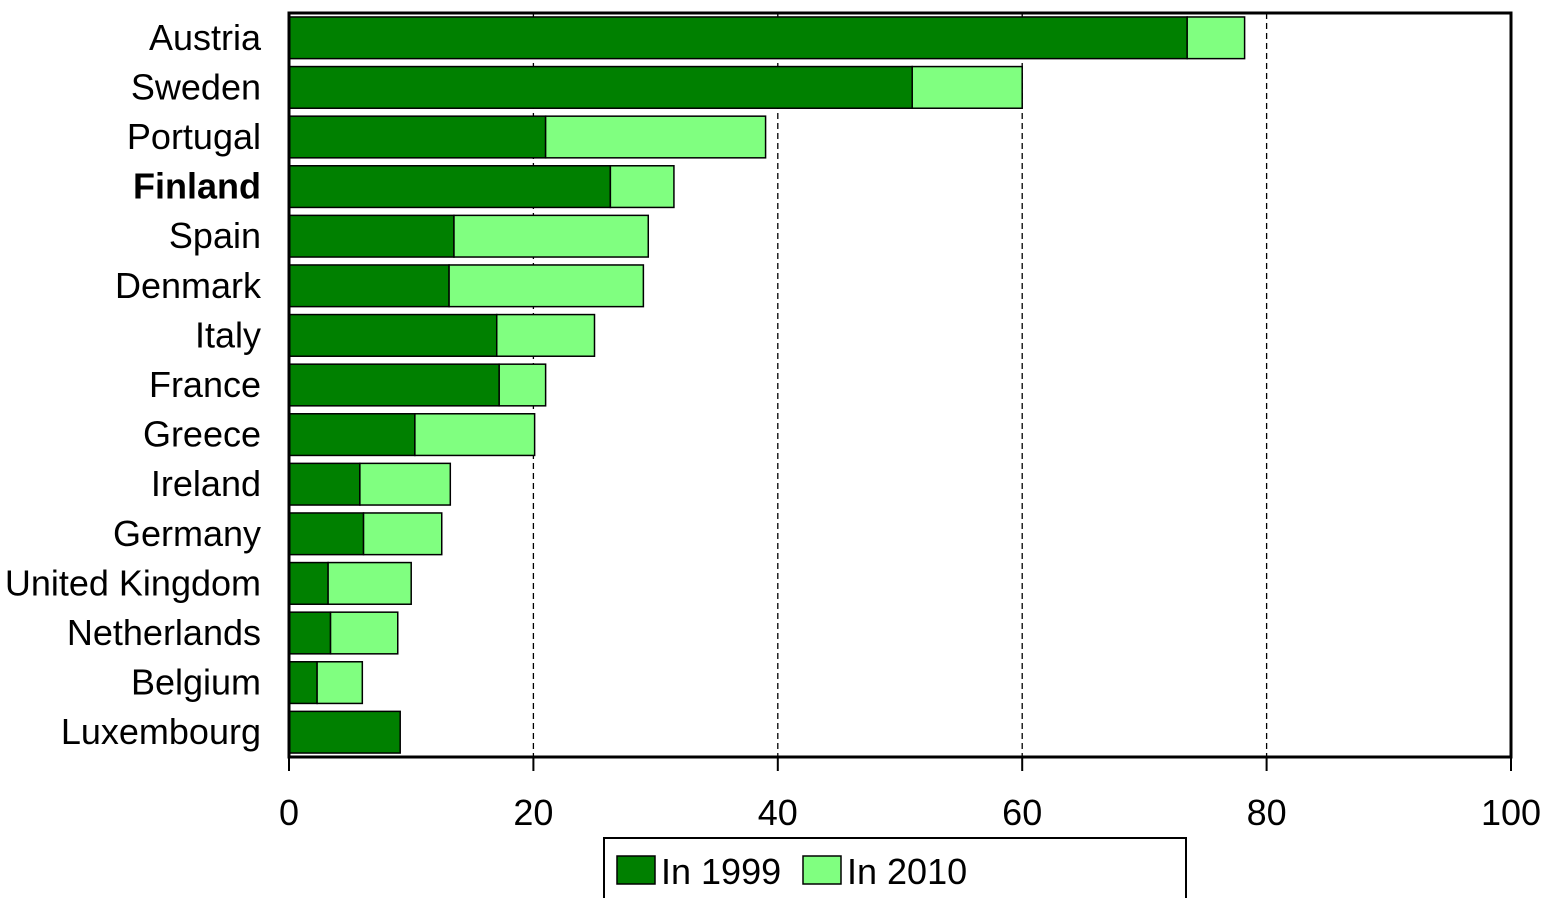  I want to click on legend-box, so click(895, 867).